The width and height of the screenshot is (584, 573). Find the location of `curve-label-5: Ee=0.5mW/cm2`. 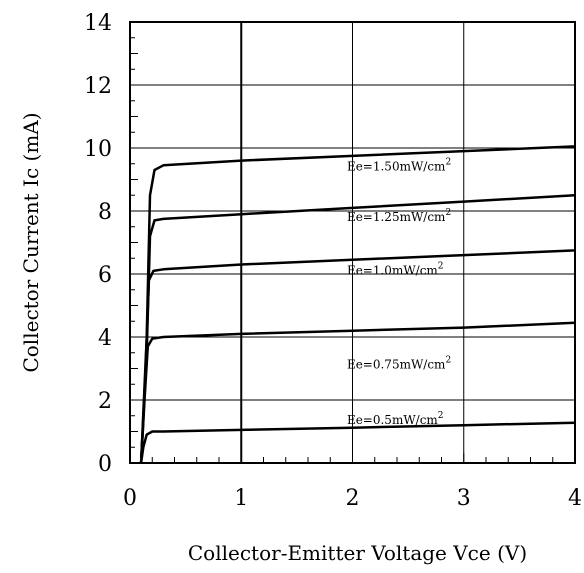

curve-label-5: Ee=0.5mW/cm2 is located at coordinates (395, 419).